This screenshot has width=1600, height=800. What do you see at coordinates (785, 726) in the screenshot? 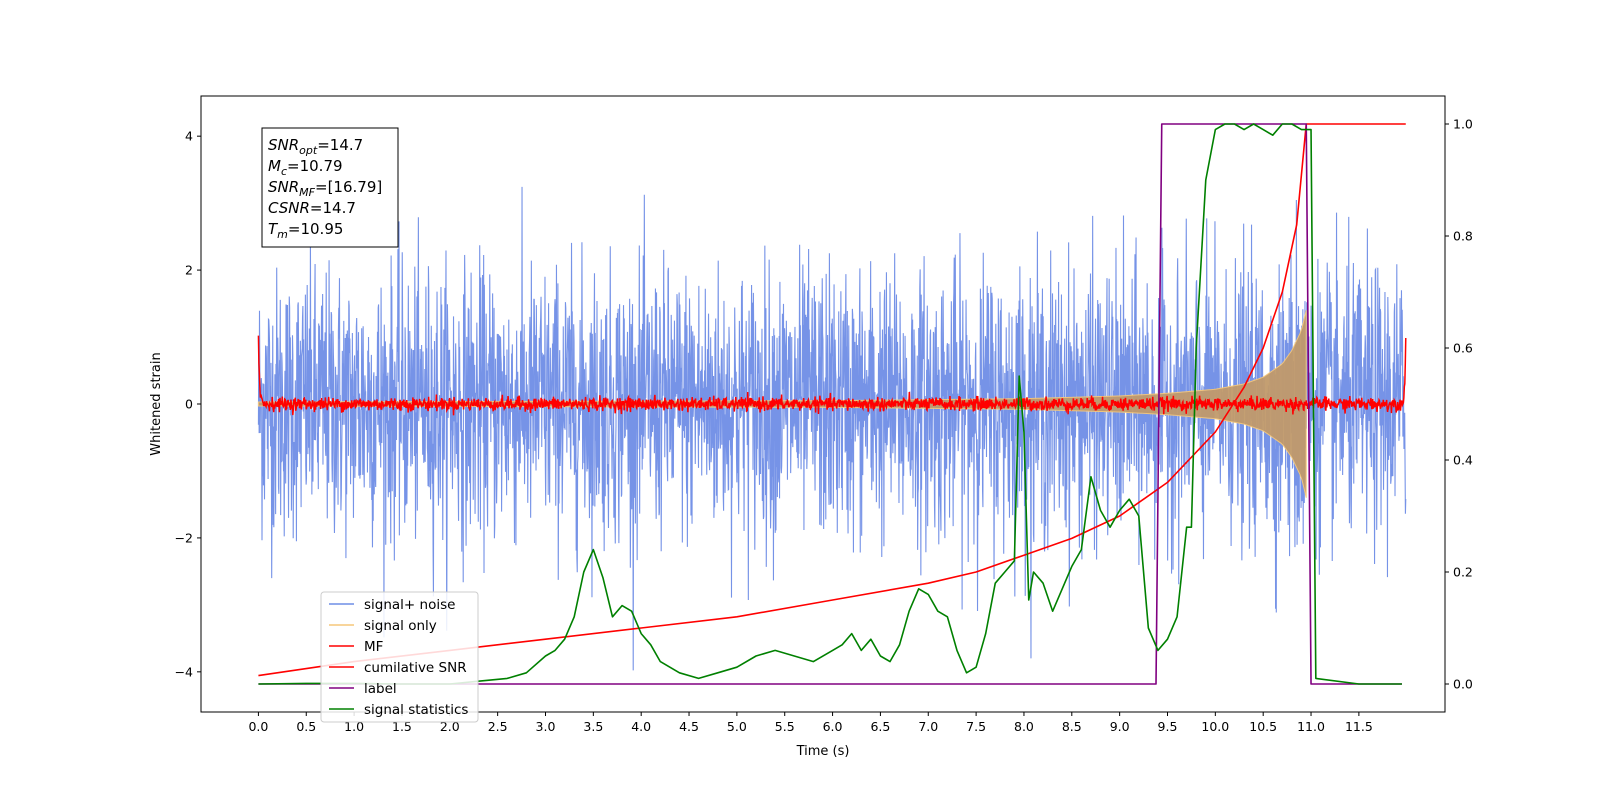
I see `x-tick-label: 5.5` at bounding box center [785, 726].